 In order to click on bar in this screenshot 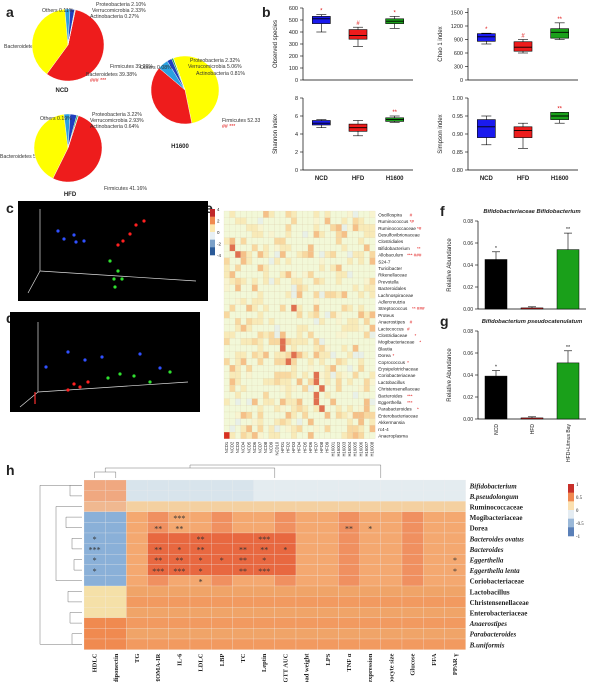, I will do `click(568, 391)`.